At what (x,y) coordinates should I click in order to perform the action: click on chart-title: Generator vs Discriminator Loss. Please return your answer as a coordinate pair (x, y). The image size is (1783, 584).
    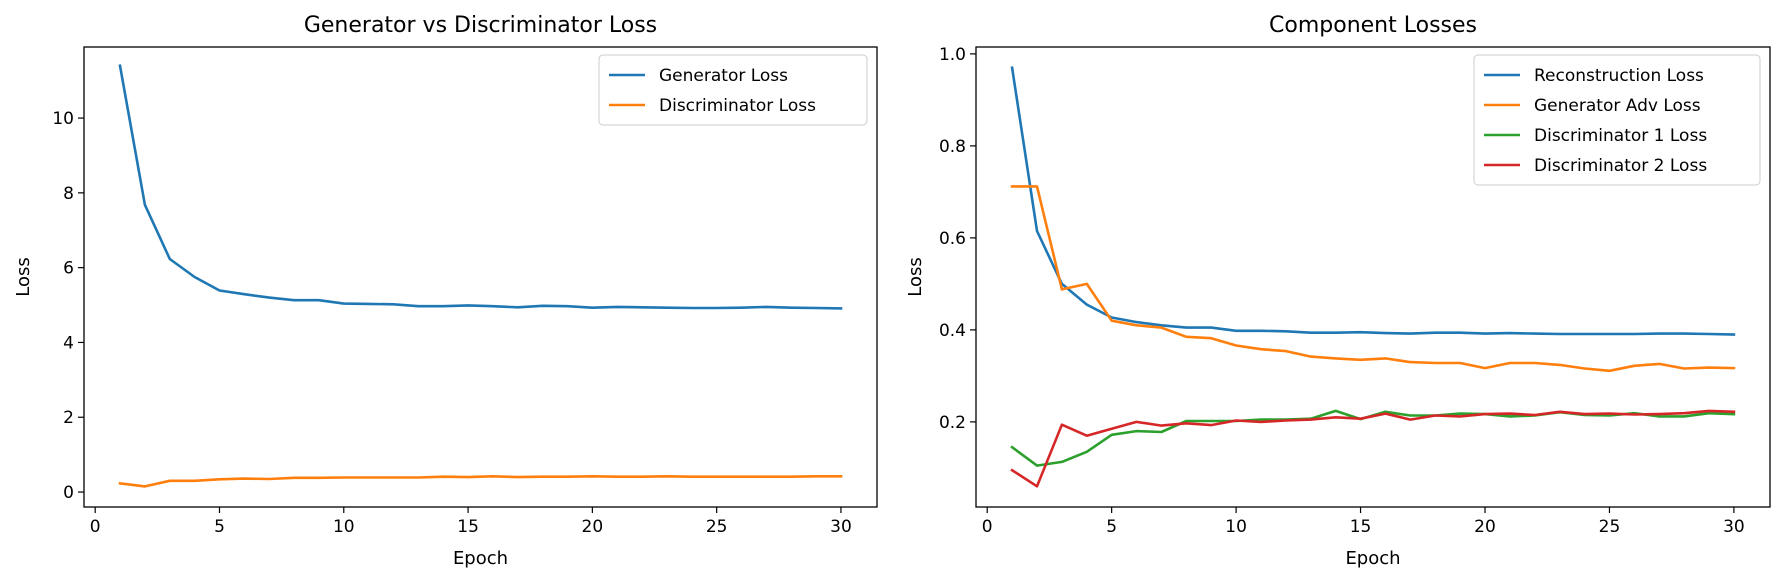
    Looking at the image, I should click on (480, 25).